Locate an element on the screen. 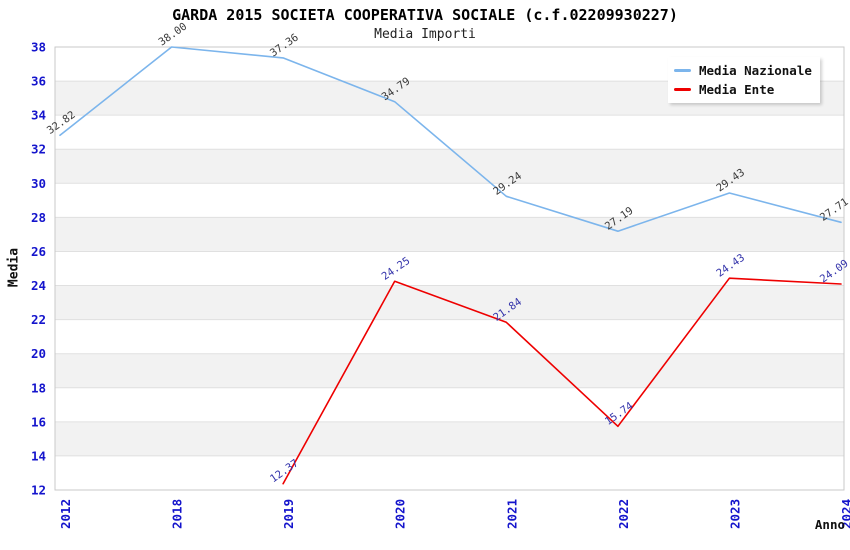 The image size is (850, 550). y-tick-label: 28 is located at coordinates (38, 217).